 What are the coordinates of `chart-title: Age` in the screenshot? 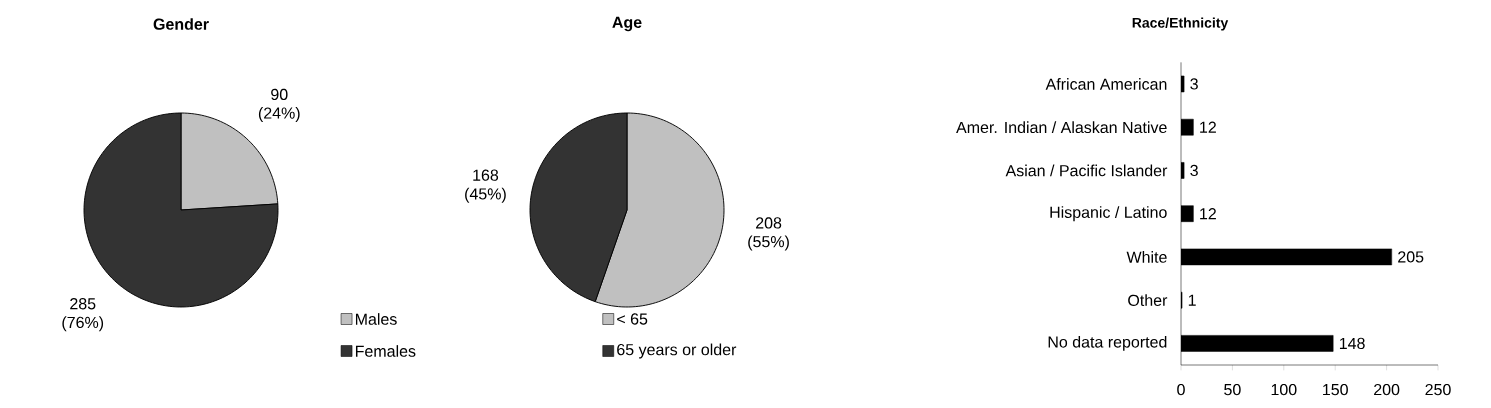 It's located at (627, 24).